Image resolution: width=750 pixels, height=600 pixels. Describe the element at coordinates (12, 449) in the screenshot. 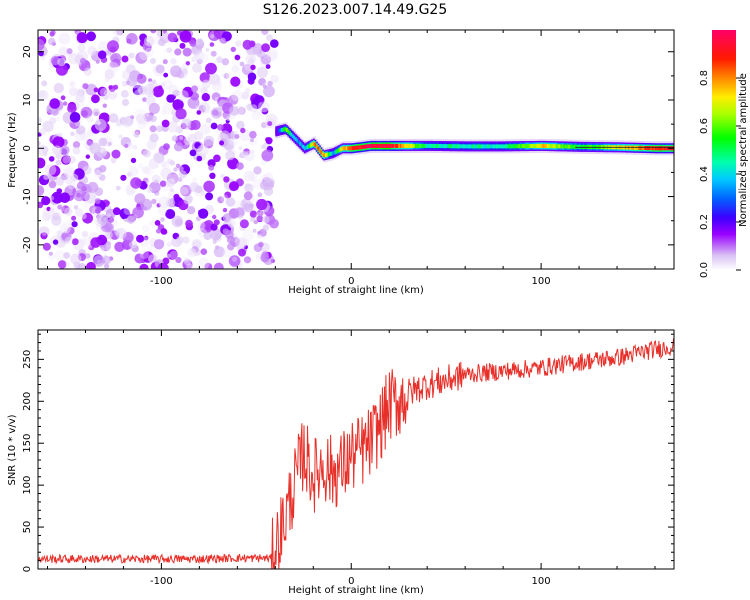

I see `y-axis-label: SNR (10 * v/v)` at that location.